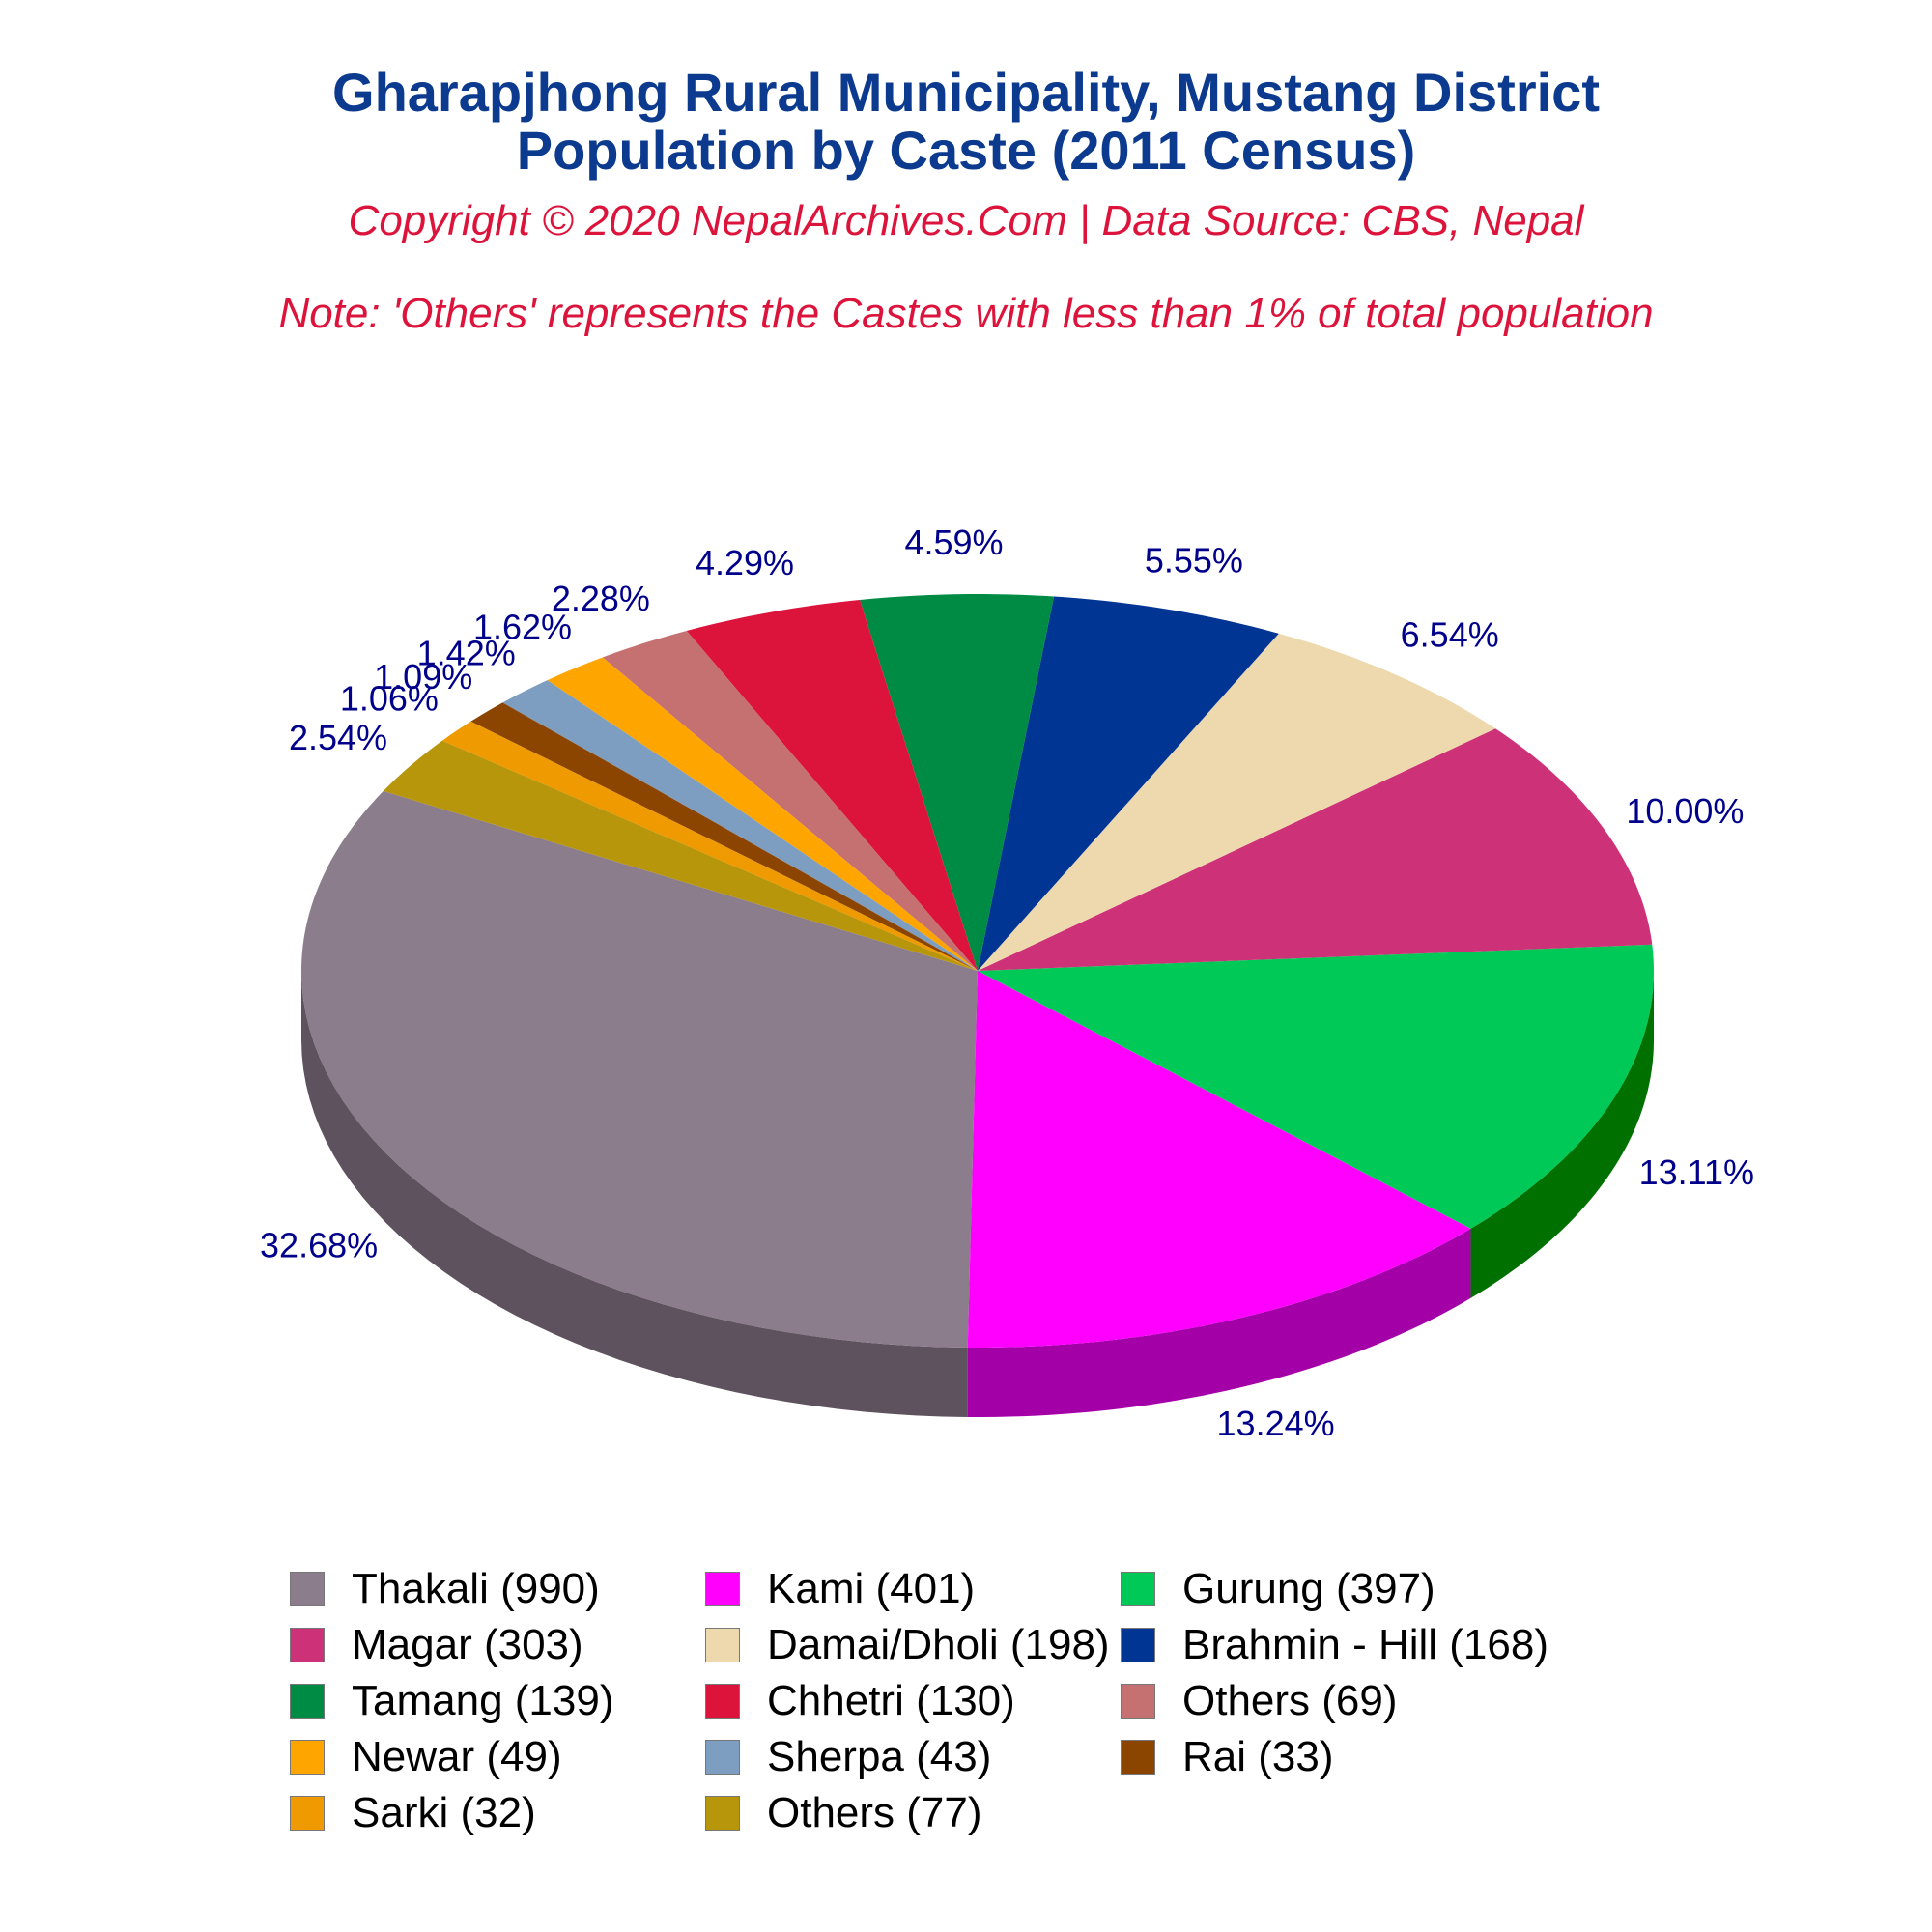 This screenshot has height=1932, width=1932. I want to click on legend-item-rai-11: Rai (33), so click(1227, 1757).